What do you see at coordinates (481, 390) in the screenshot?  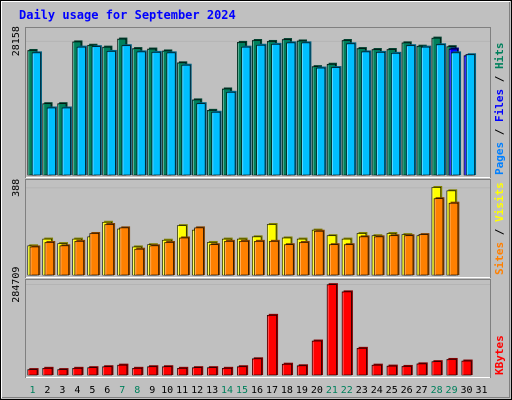 I see `x-tick-label: 31` at bounding box center [481, 390].